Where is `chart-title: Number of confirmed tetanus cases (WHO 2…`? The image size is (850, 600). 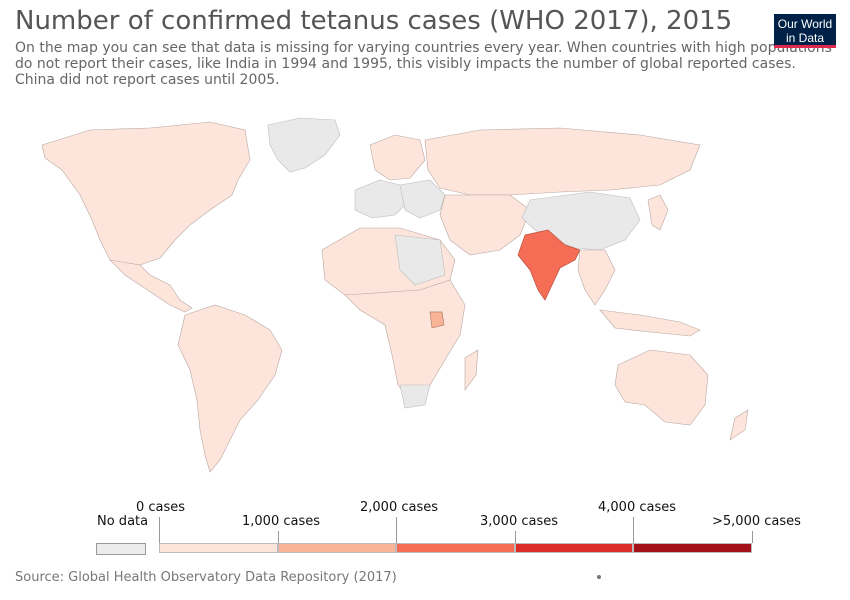
chart-title: Number of confirmed tetanus cases (WHO 2… is located at coordinates (374, 21).